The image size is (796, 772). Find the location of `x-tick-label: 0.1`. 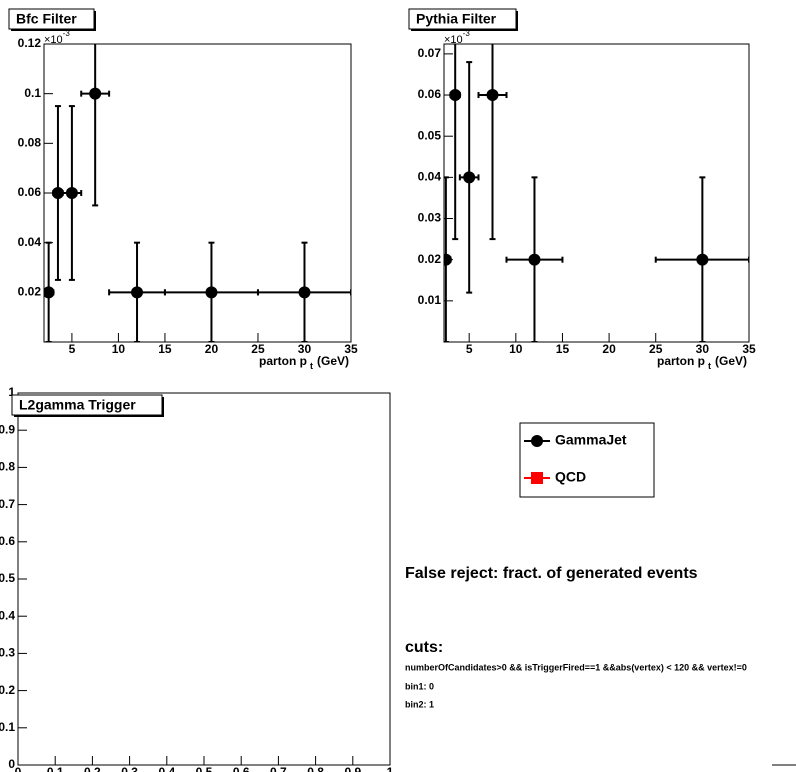

x-tick-label: 0.1 is located at coordinates (55, 768).